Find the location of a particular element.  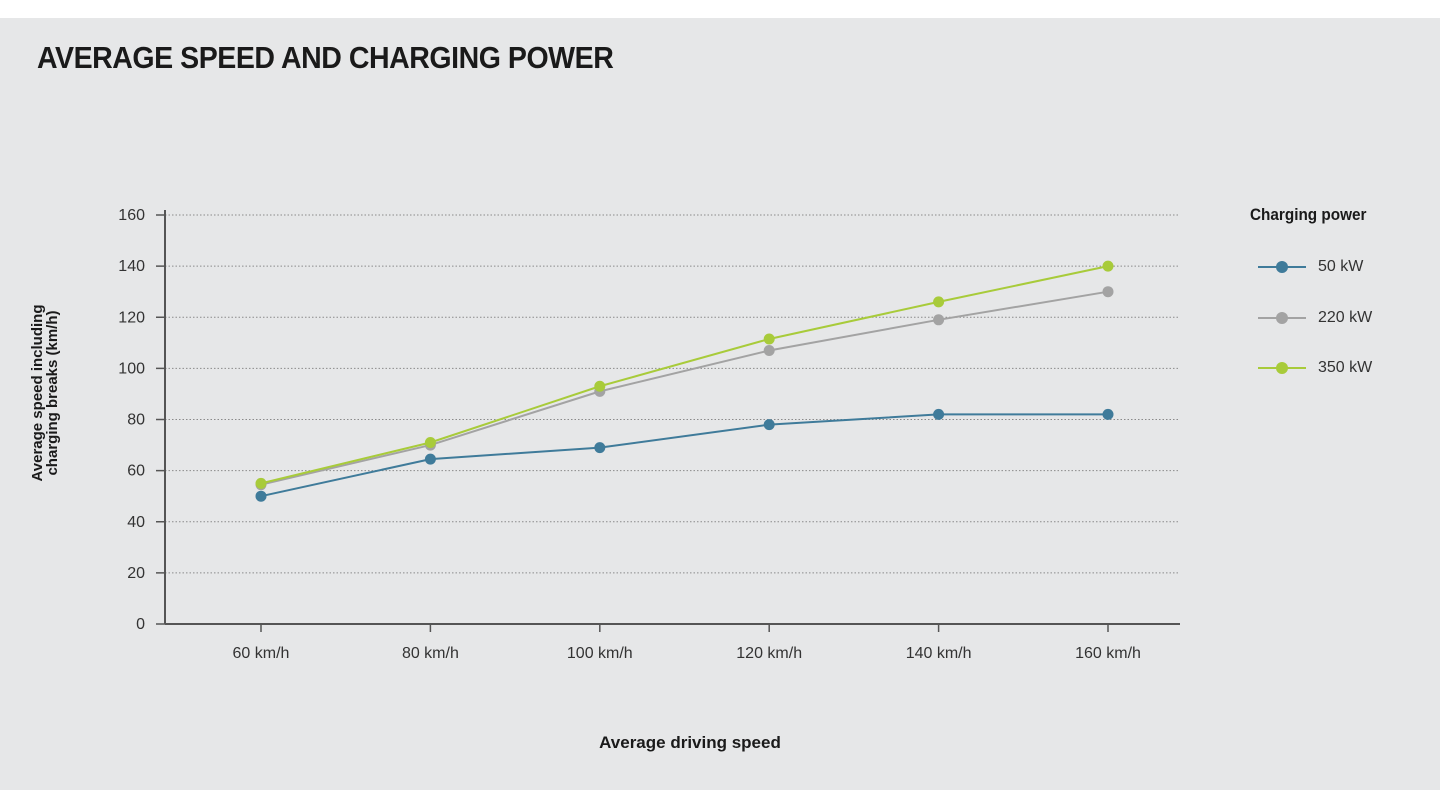

y-tick-label: 0 is located at coordinates (140, 624).